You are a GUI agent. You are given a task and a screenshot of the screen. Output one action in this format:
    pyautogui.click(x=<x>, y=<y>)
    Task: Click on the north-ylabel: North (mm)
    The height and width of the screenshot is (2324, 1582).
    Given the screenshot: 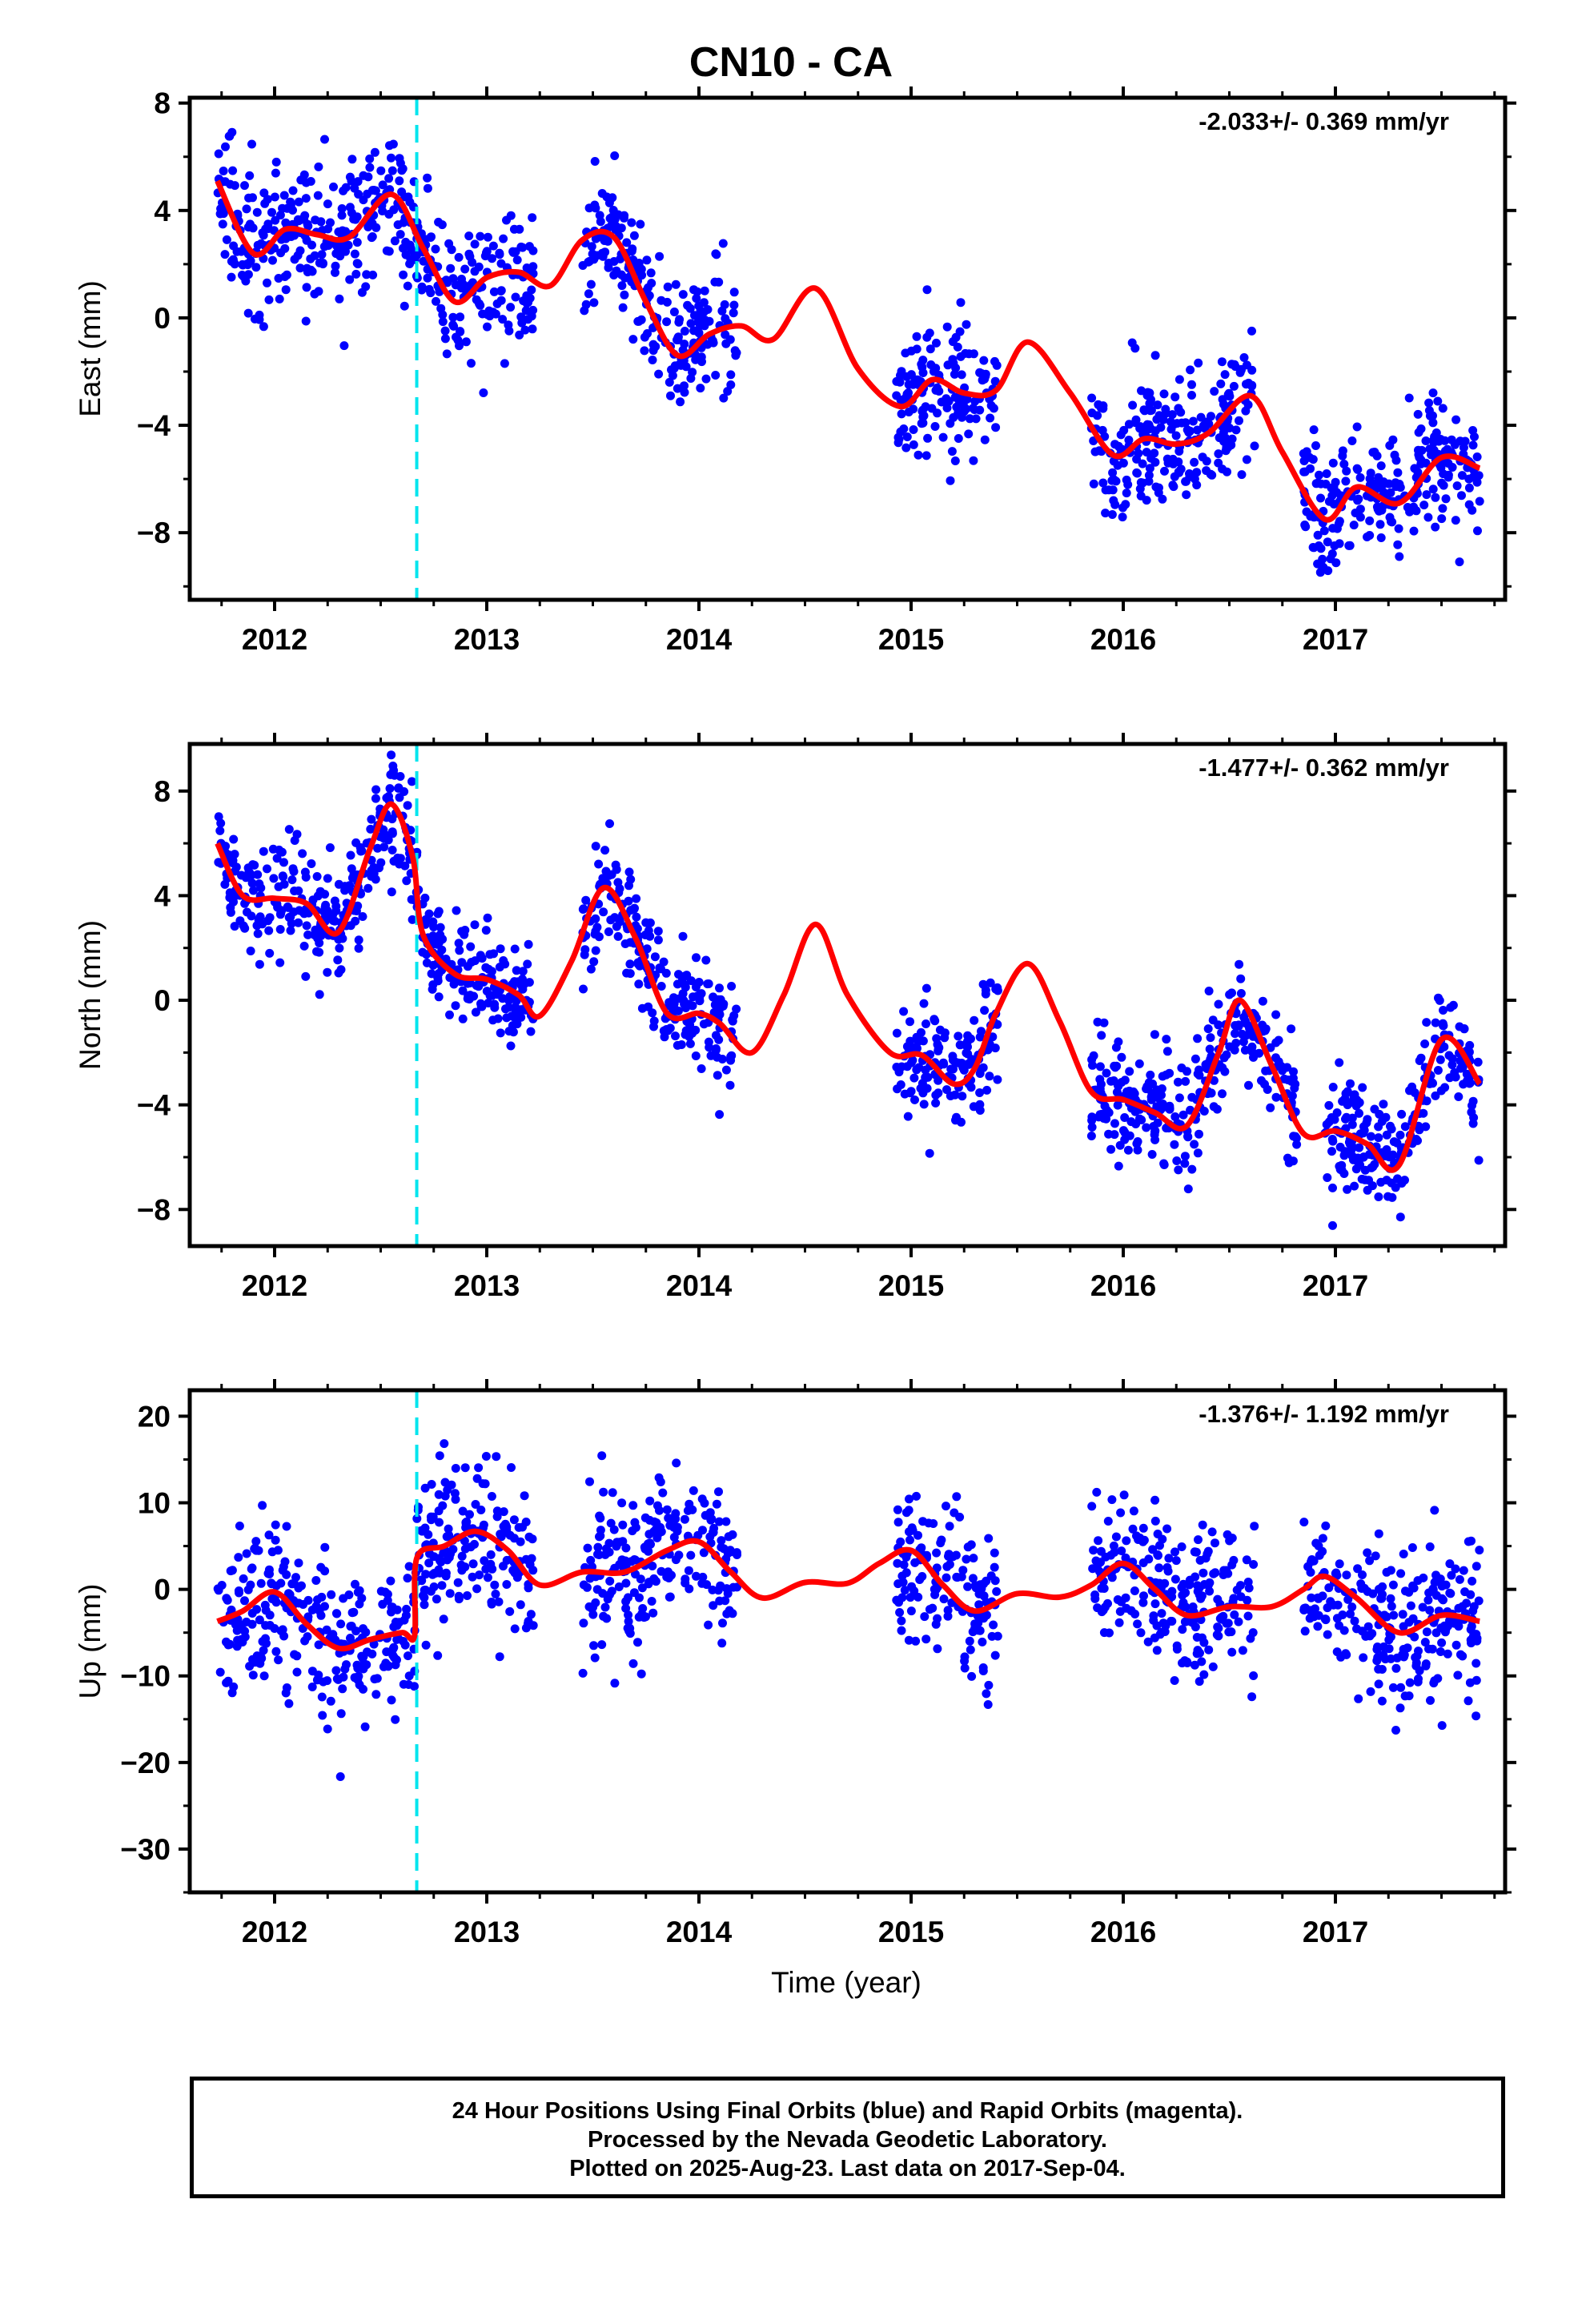 What is the action you would take?
    pyautogui.click(x=90, y=995)
    